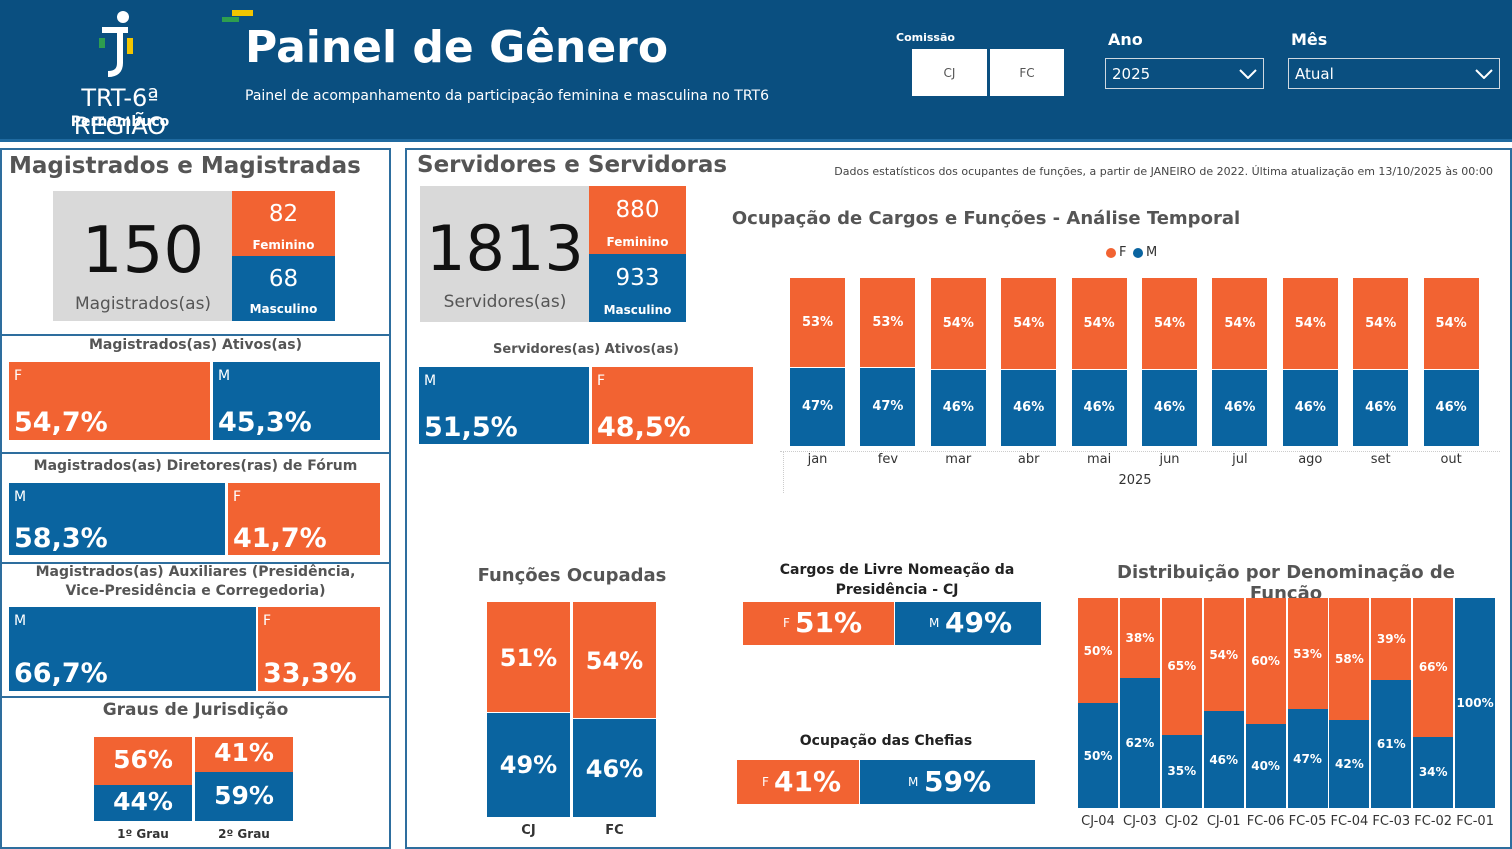  What do you see at coordinates (319, 649) in the screenshot?
I see `mag-auxiliares-bar-f: F 33,3%` at bounding box center [319, 649].